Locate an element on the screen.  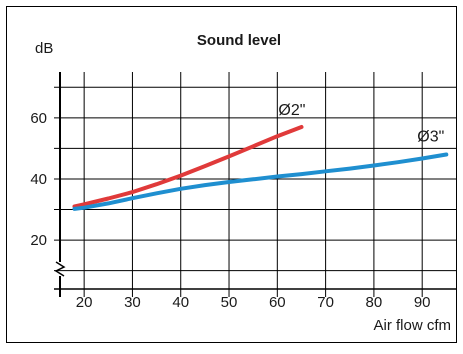
x-tick-label: 70 is located at coordinates (325, 302).